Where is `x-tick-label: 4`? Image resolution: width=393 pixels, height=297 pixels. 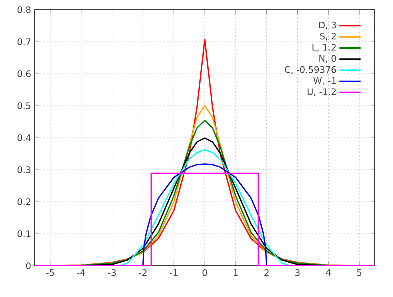 x-tick-label: 4 is located at coordinates (328, 273).